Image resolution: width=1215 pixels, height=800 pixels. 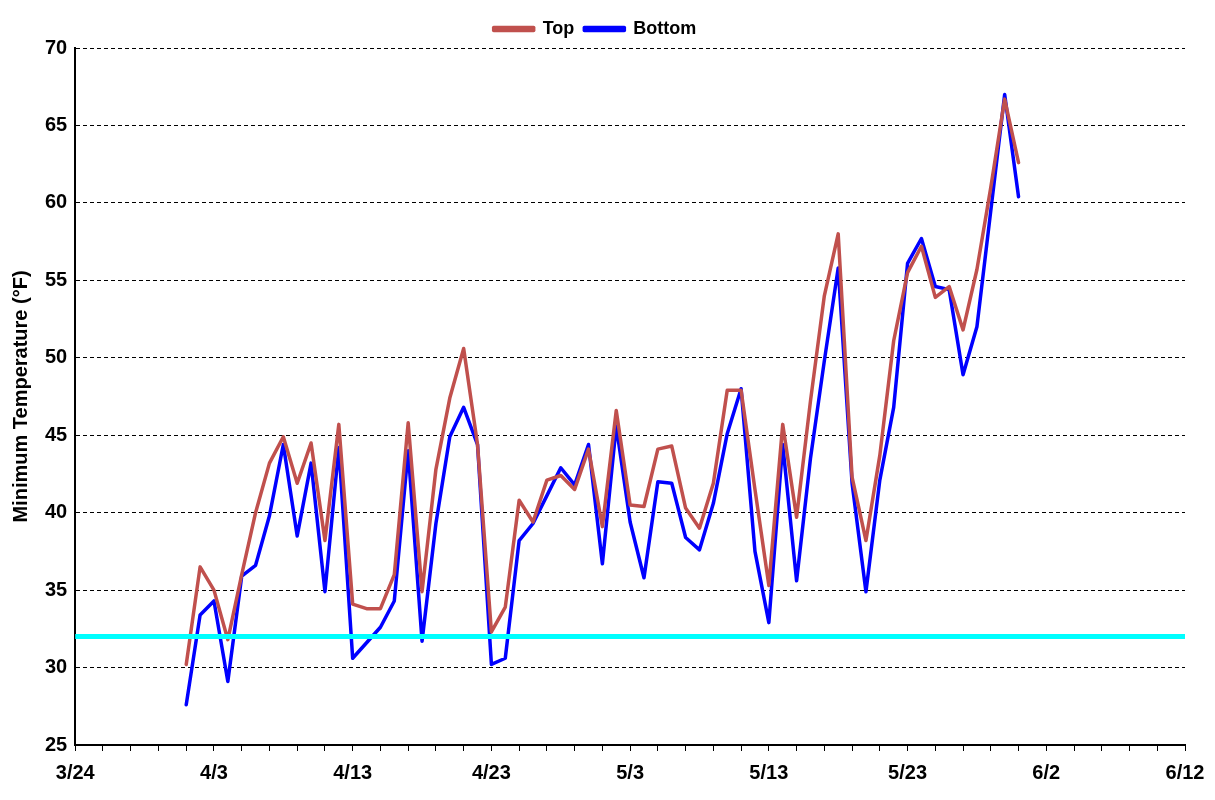 What do you see at coordinates (769, 771) in the screenshot?
I see `x-tick-label: 5/13` at bounding box center [769, 771].